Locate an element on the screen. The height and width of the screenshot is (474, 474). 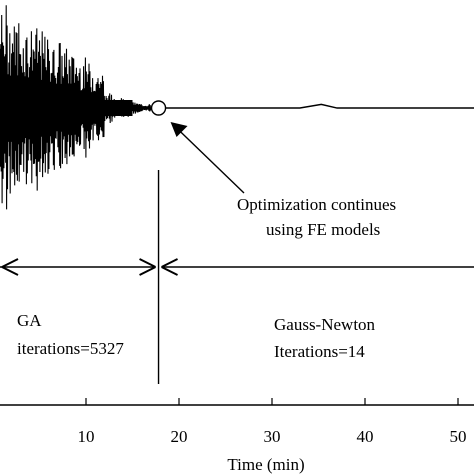
optimization-annotation-line2: using FE models is located at coordinates (323, 229).